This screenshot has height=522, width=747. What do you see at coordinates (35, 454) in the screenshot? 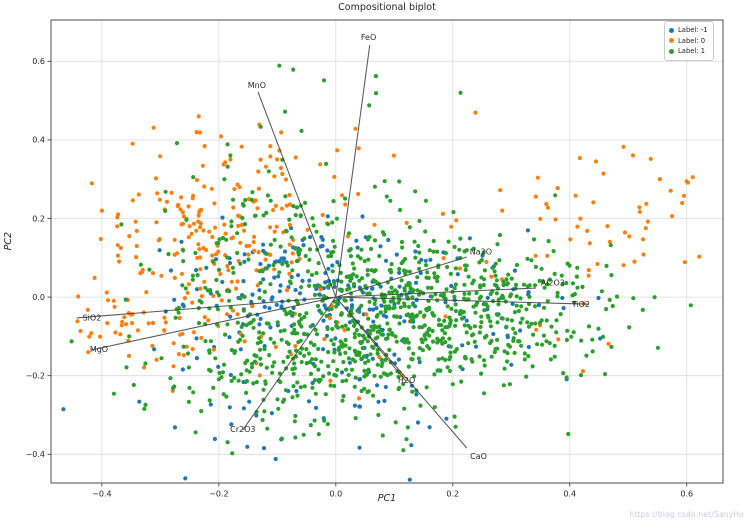
I see `y-tick-label: −0.4` at bounding box center [35, 454].